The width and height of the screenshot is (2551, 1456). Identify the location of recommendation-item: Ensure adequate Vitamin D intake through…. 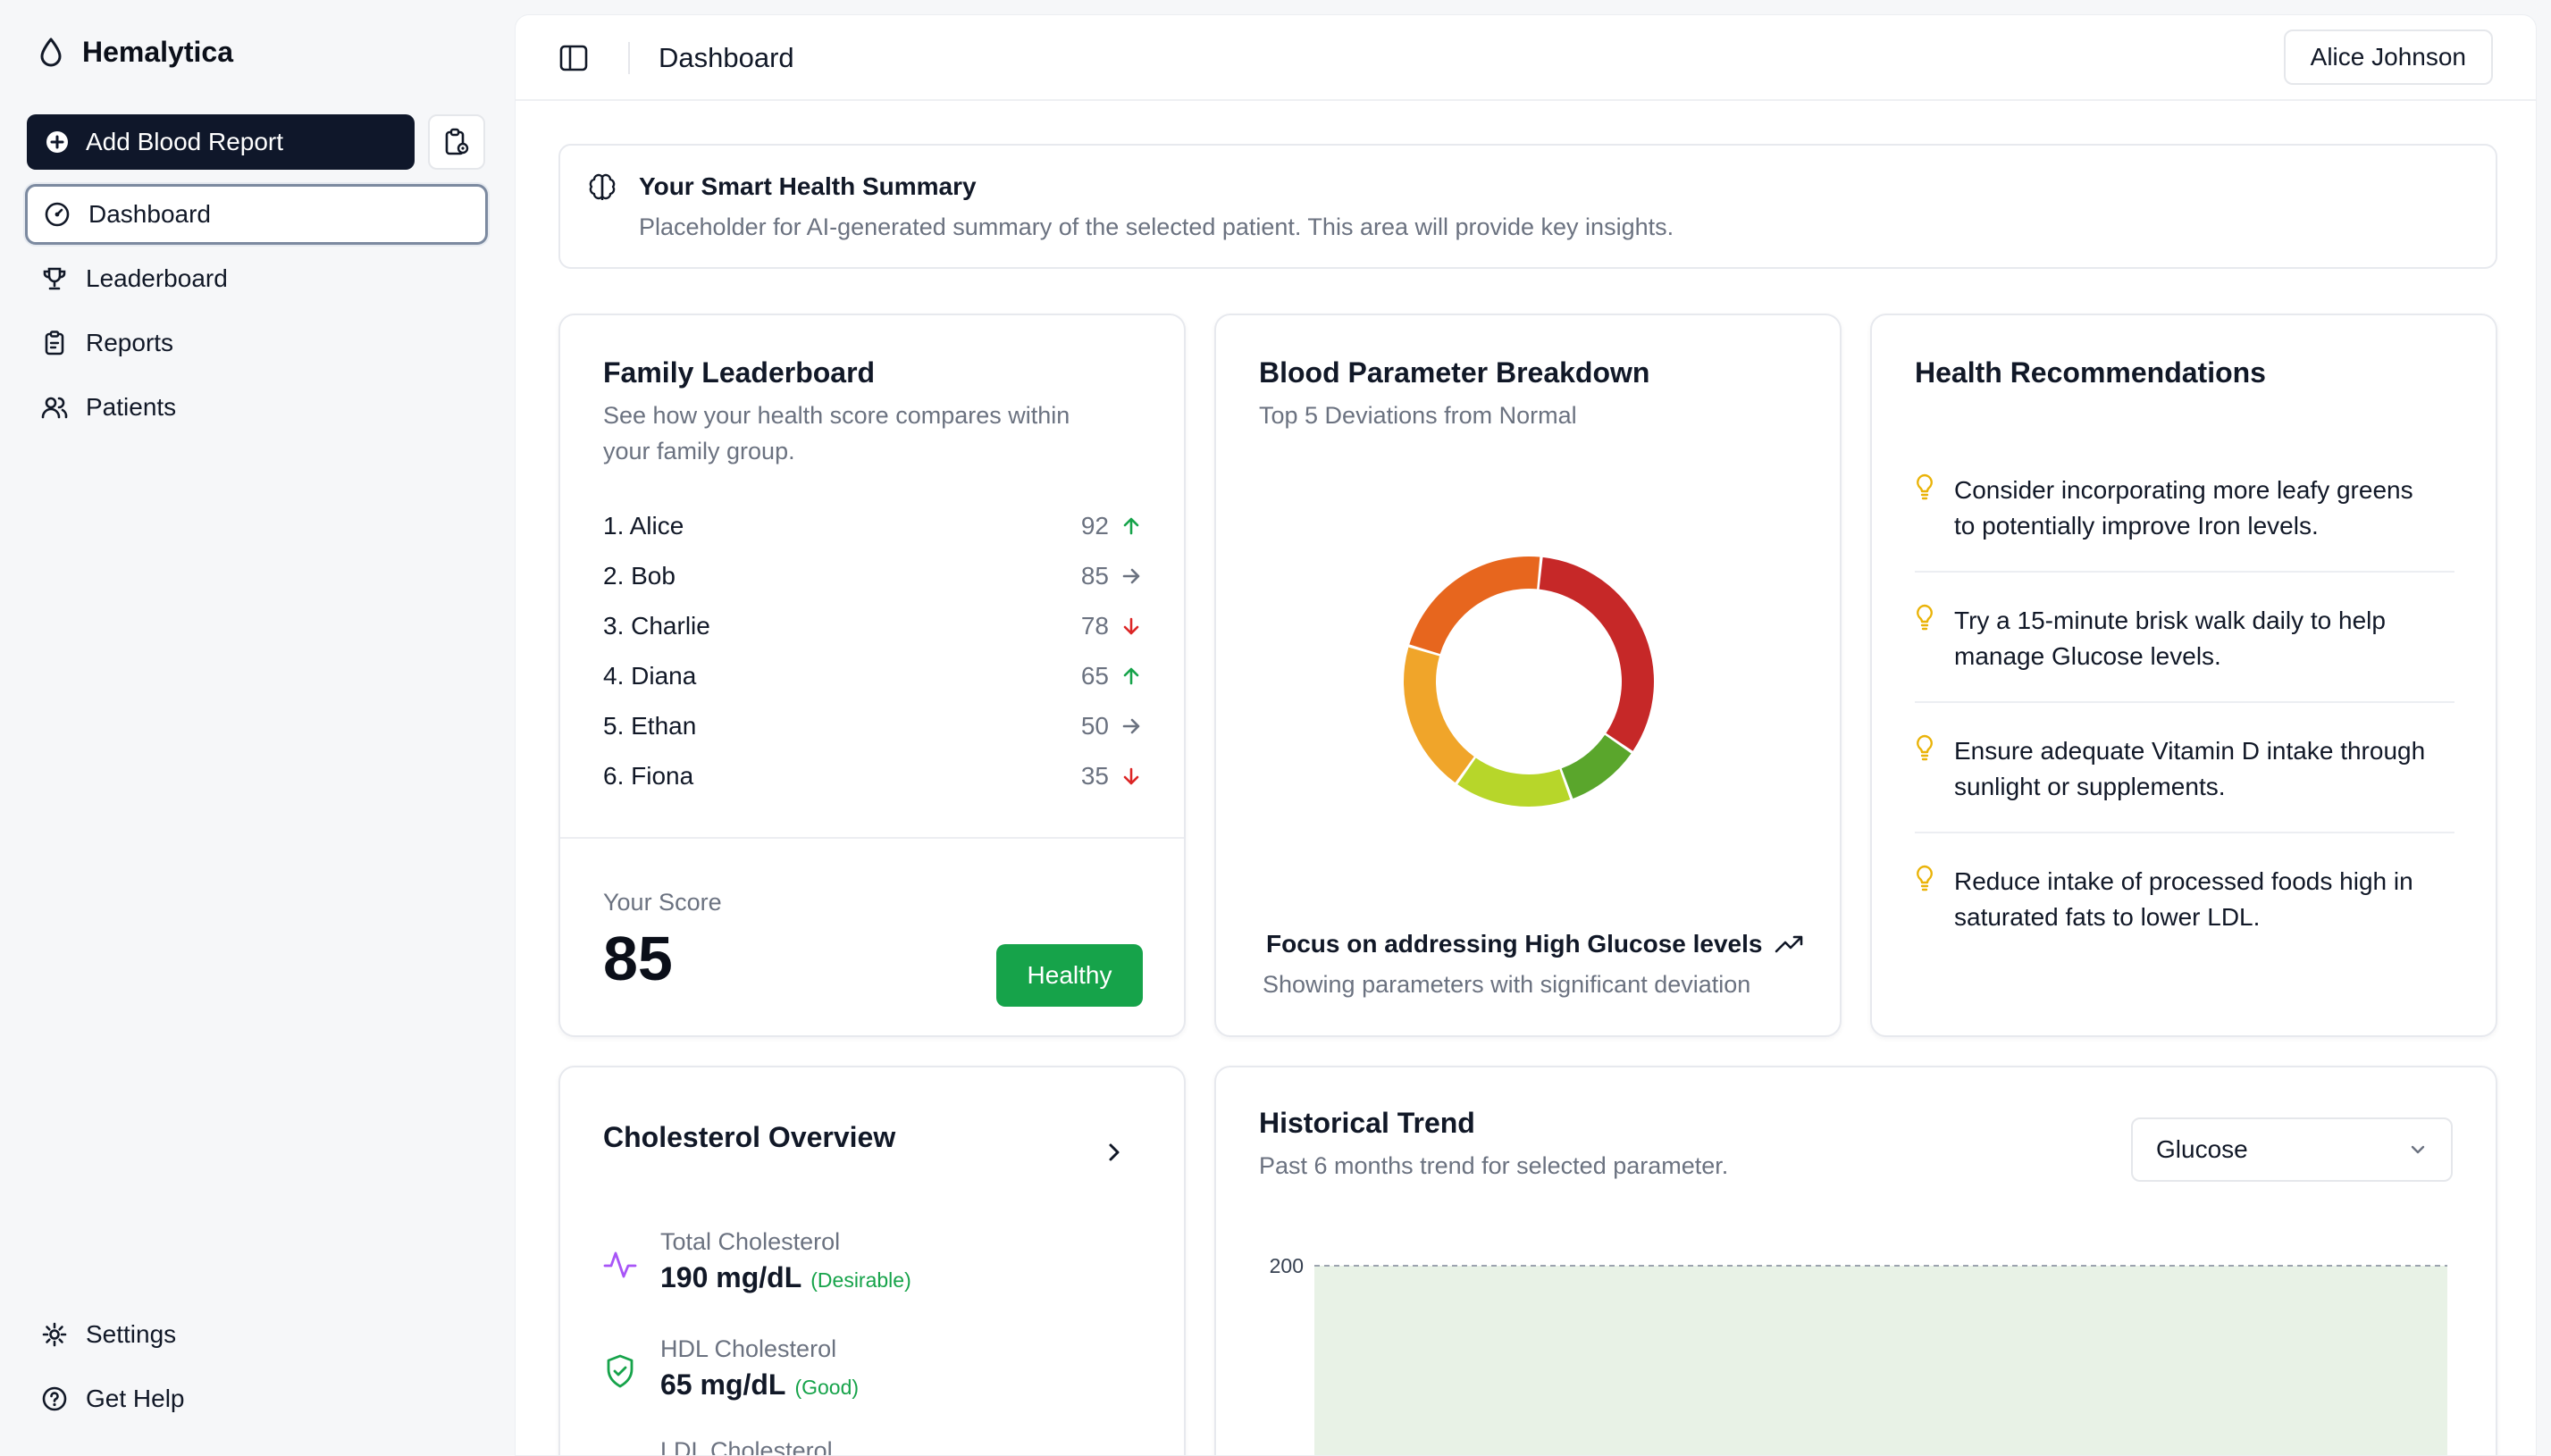
(2185, 769).